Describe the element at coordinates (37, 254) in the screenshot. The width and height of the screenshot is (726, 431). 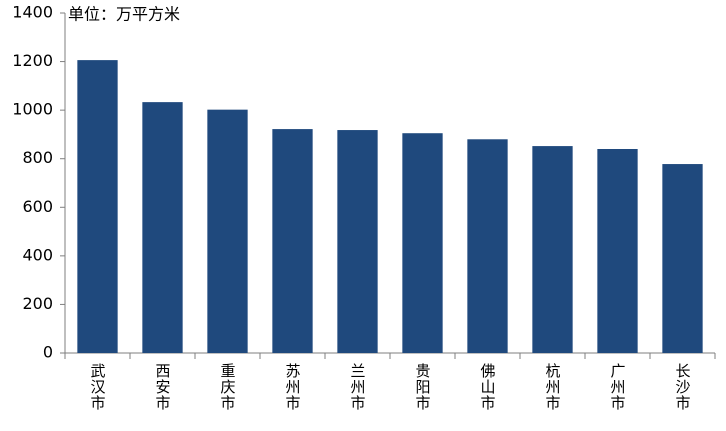
I see `y-tick-label: 400` at that location.